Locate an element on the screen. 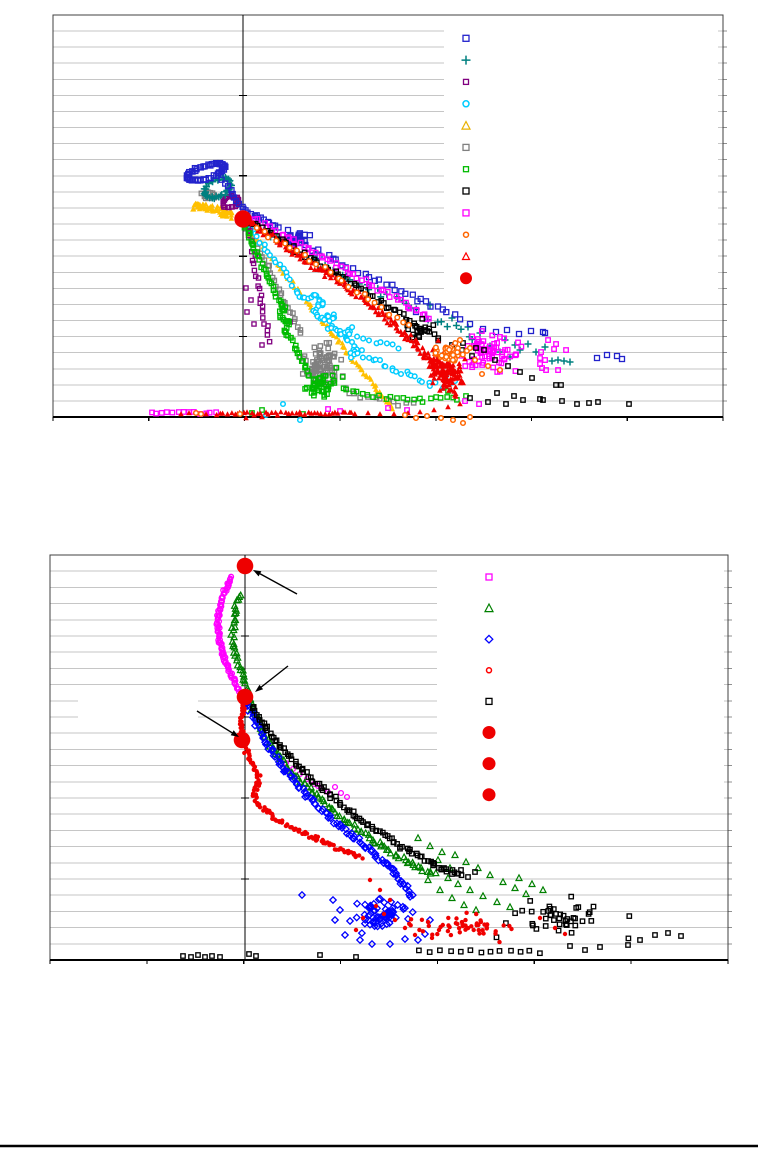  bottom-scatter-chart-series-magenta-circles is located at coordinates (282, 687).